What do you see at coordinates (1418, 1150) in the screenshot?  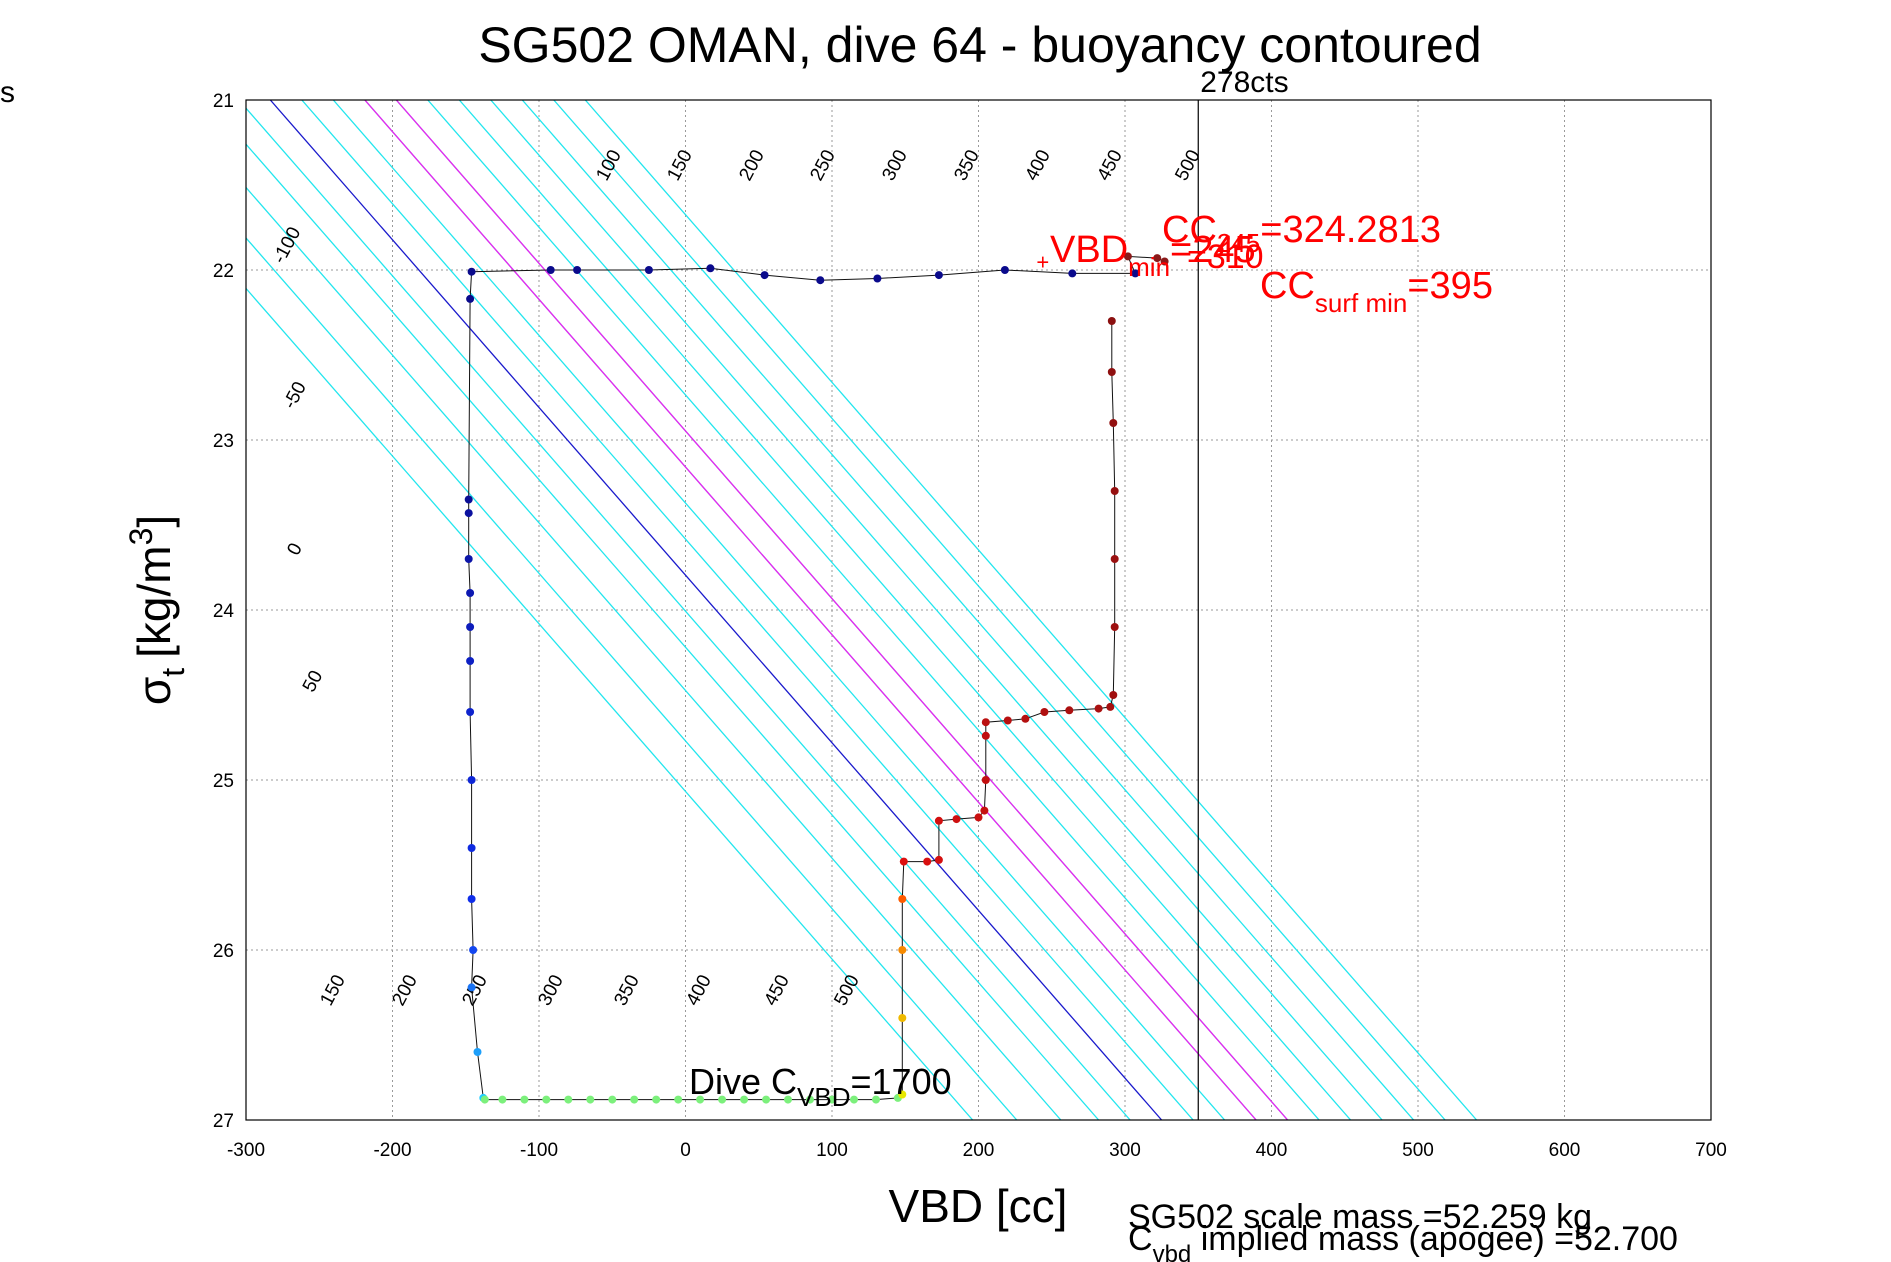 I see `x-tick-label: 500` at bounding box center [1418, 1150].